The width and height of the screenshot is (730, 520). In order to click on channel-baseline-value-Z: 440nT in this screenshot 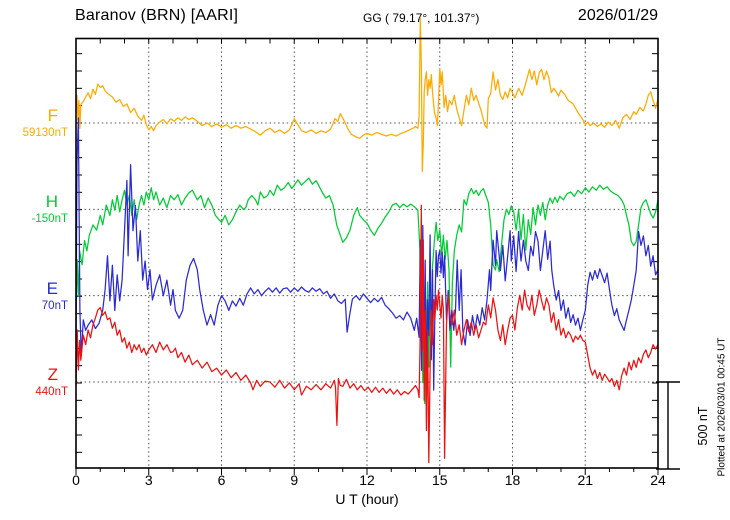, I will do `click(51, 391)`.